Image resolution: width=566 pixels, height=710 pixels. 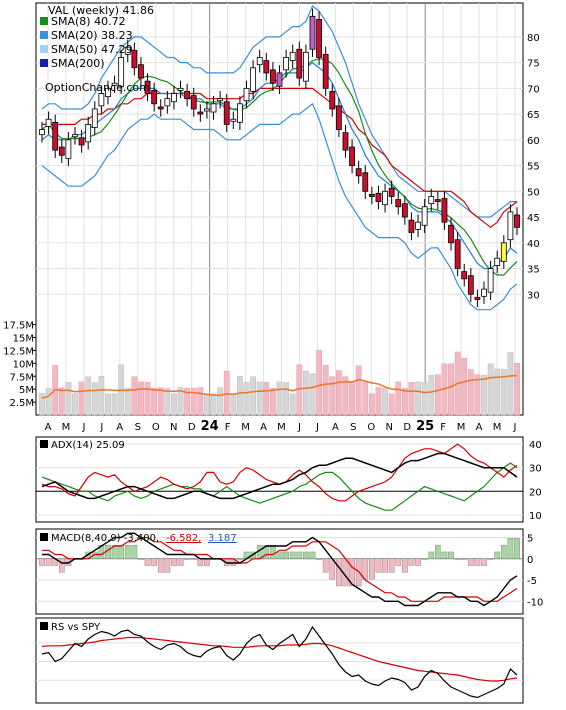 What do you see at coordinates (97, 87) in the screenshot?
I see `watermark: OptionChance.com` at bounding box center [97, 87].